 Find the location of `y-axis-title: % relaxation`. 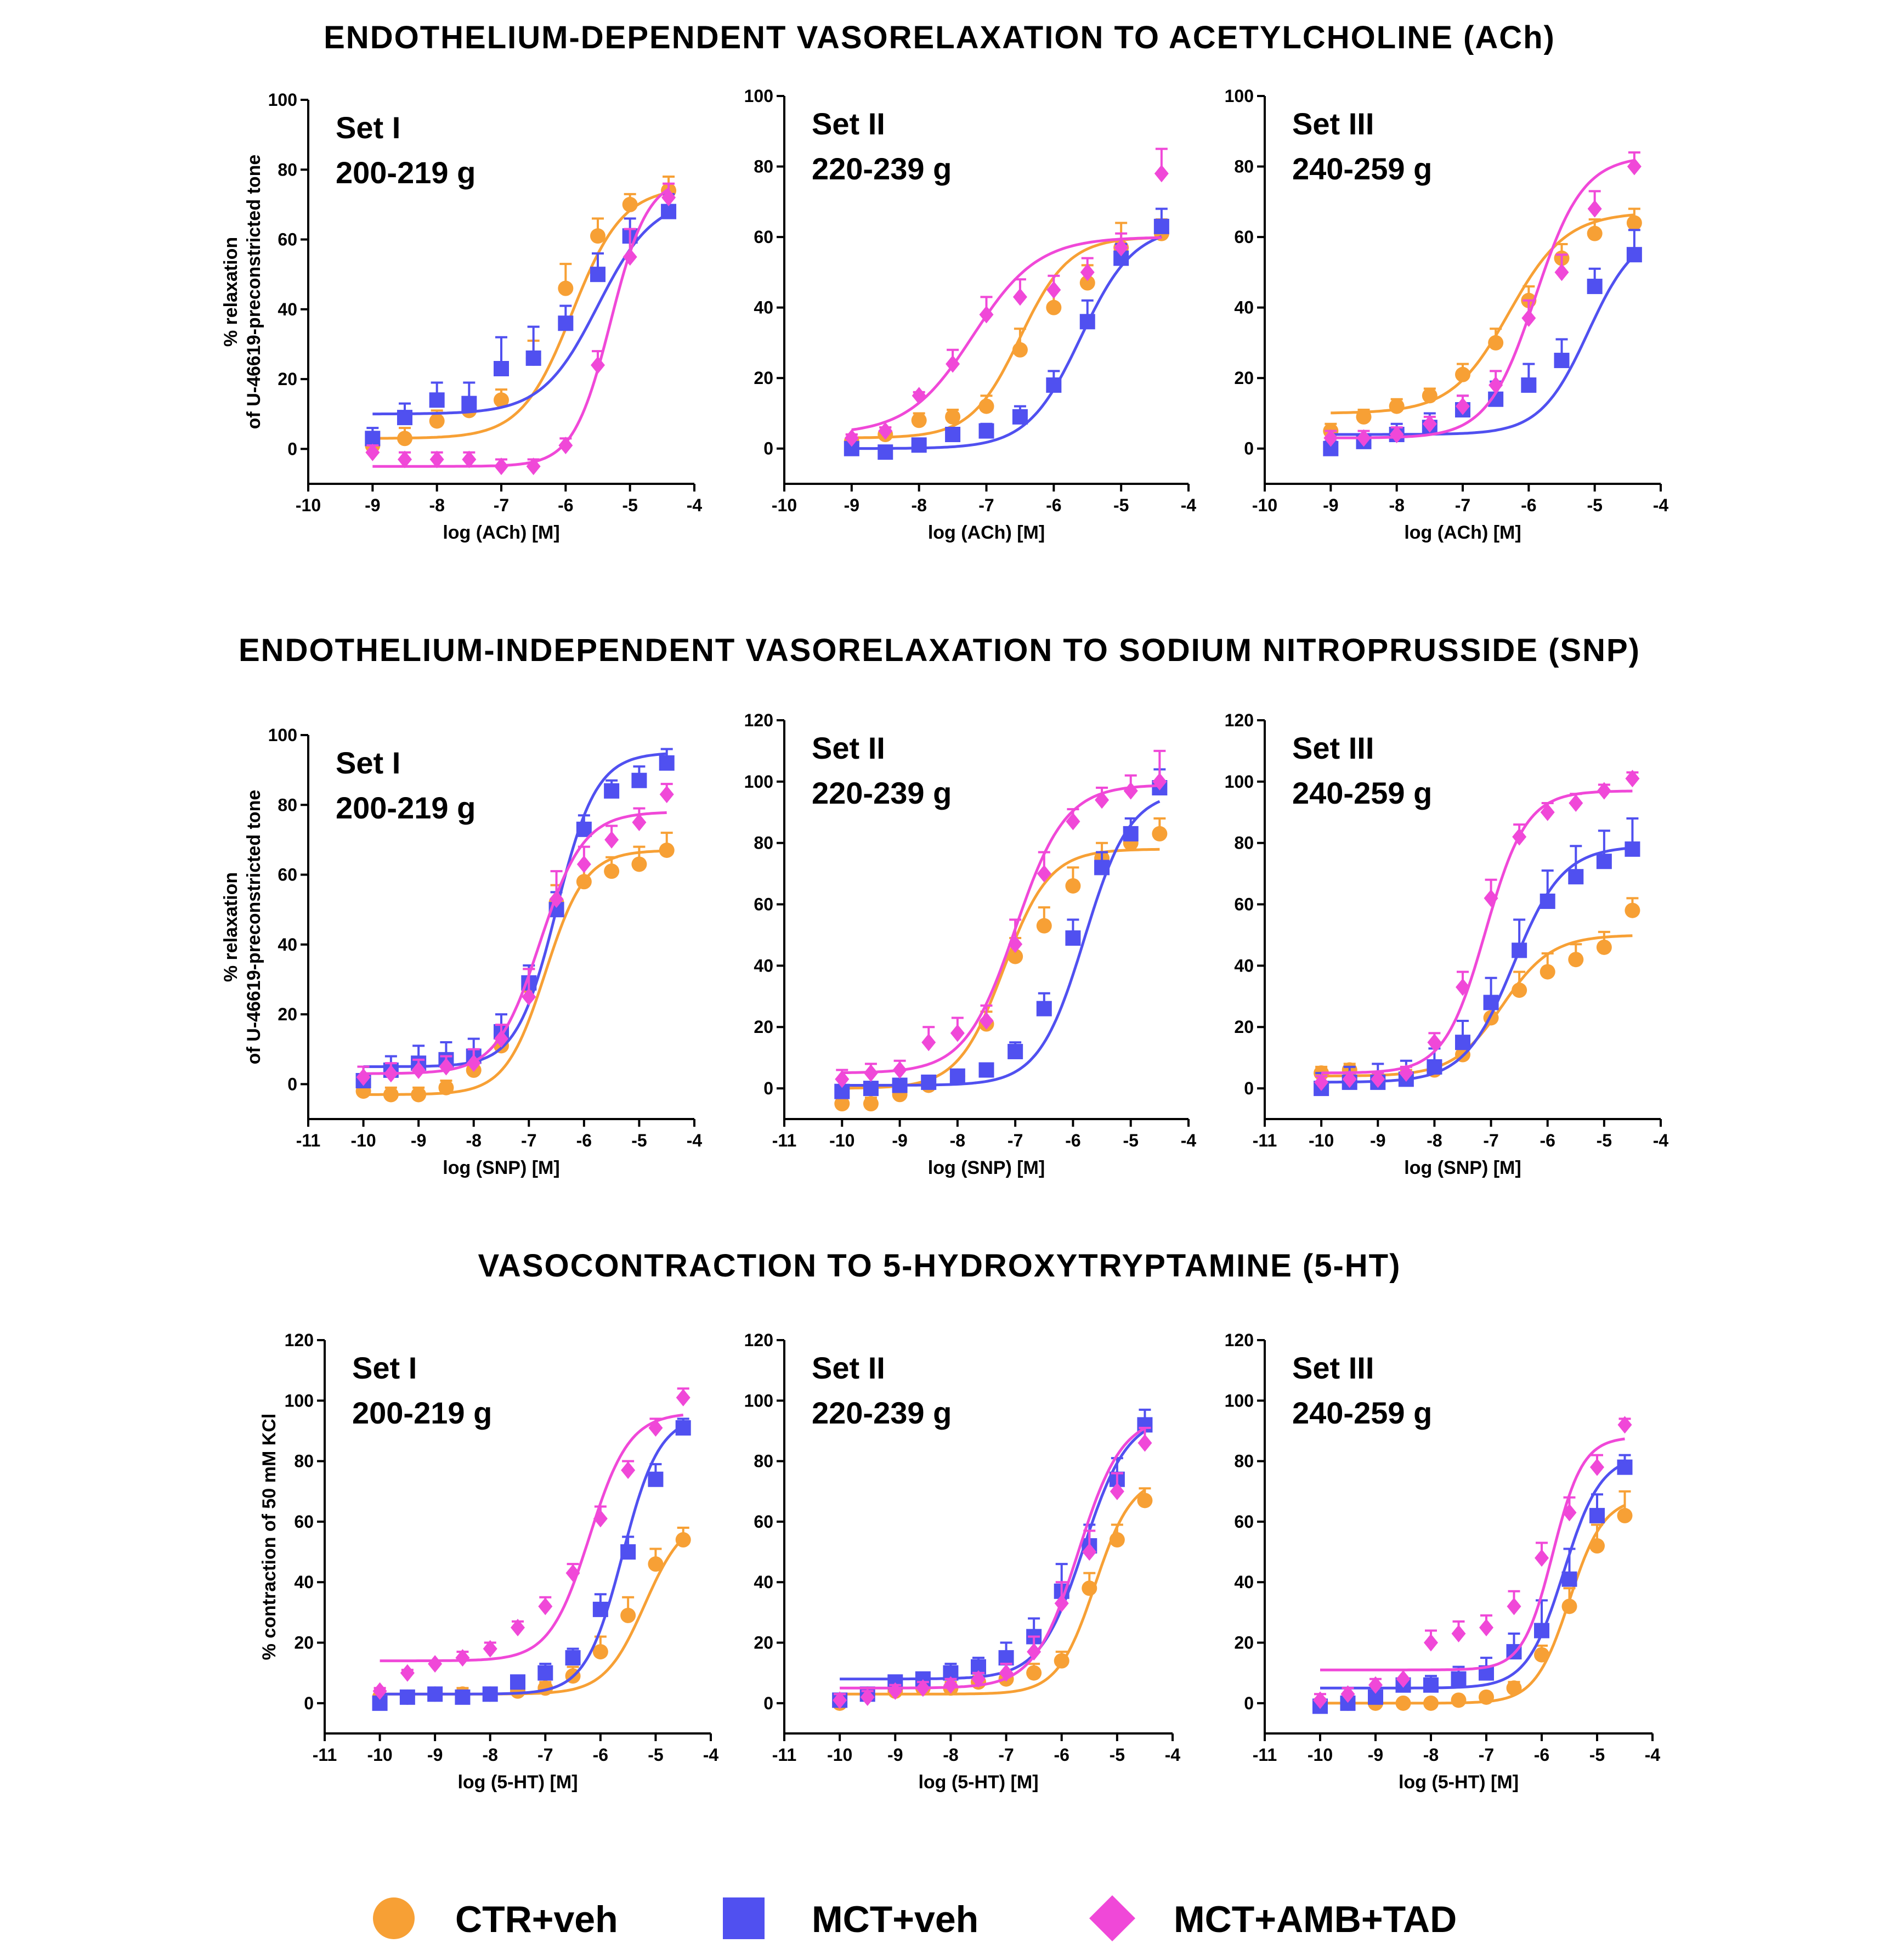

y-axis-title: % relaxation is located at coordinates (230, 292).